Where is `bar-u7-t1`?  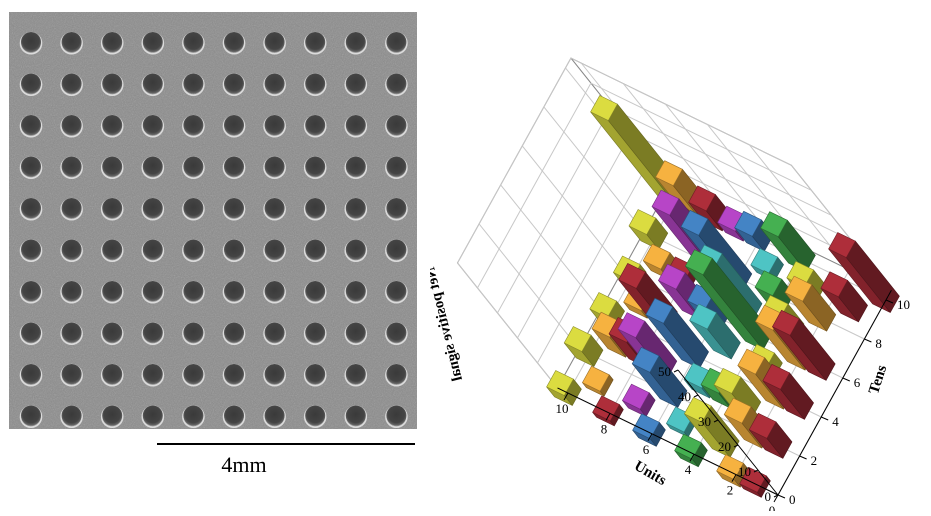 bar-u7-t1 is located at coordinates (638, 400).